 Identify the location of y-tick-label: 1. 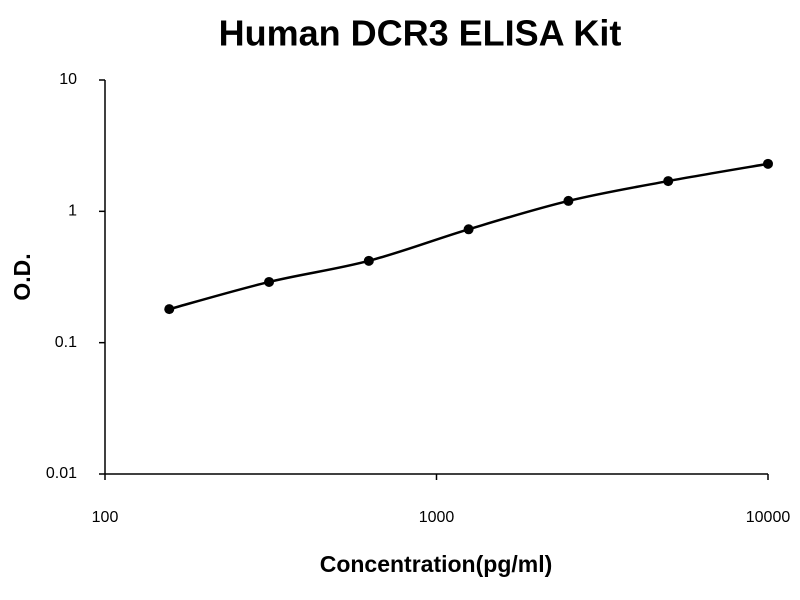
(72, 211).